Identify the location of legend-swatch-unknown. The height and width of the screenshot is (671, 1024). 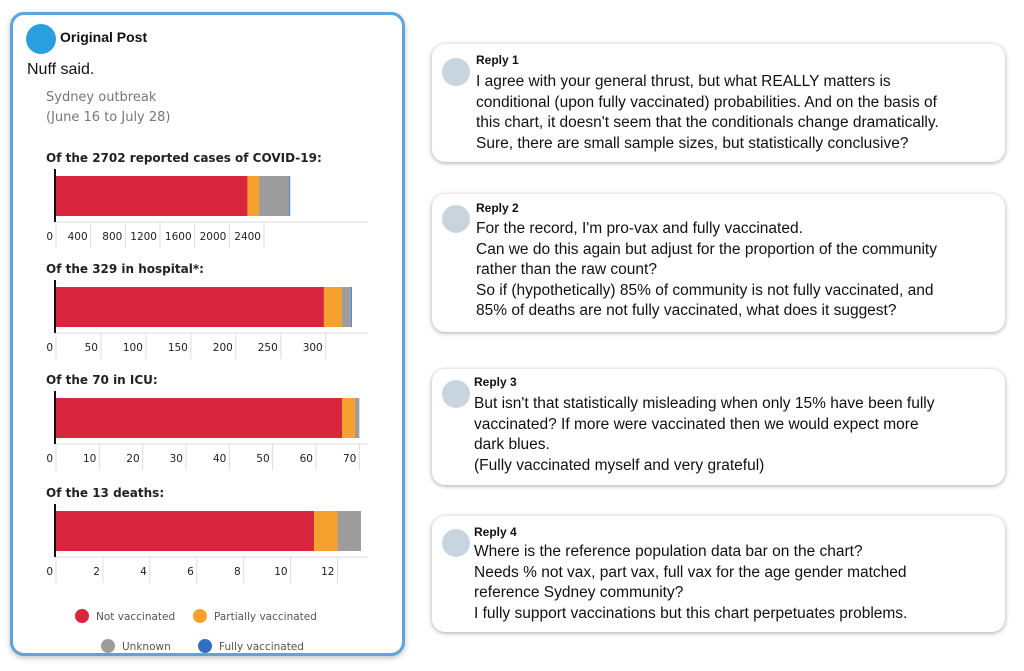
(108, 646).